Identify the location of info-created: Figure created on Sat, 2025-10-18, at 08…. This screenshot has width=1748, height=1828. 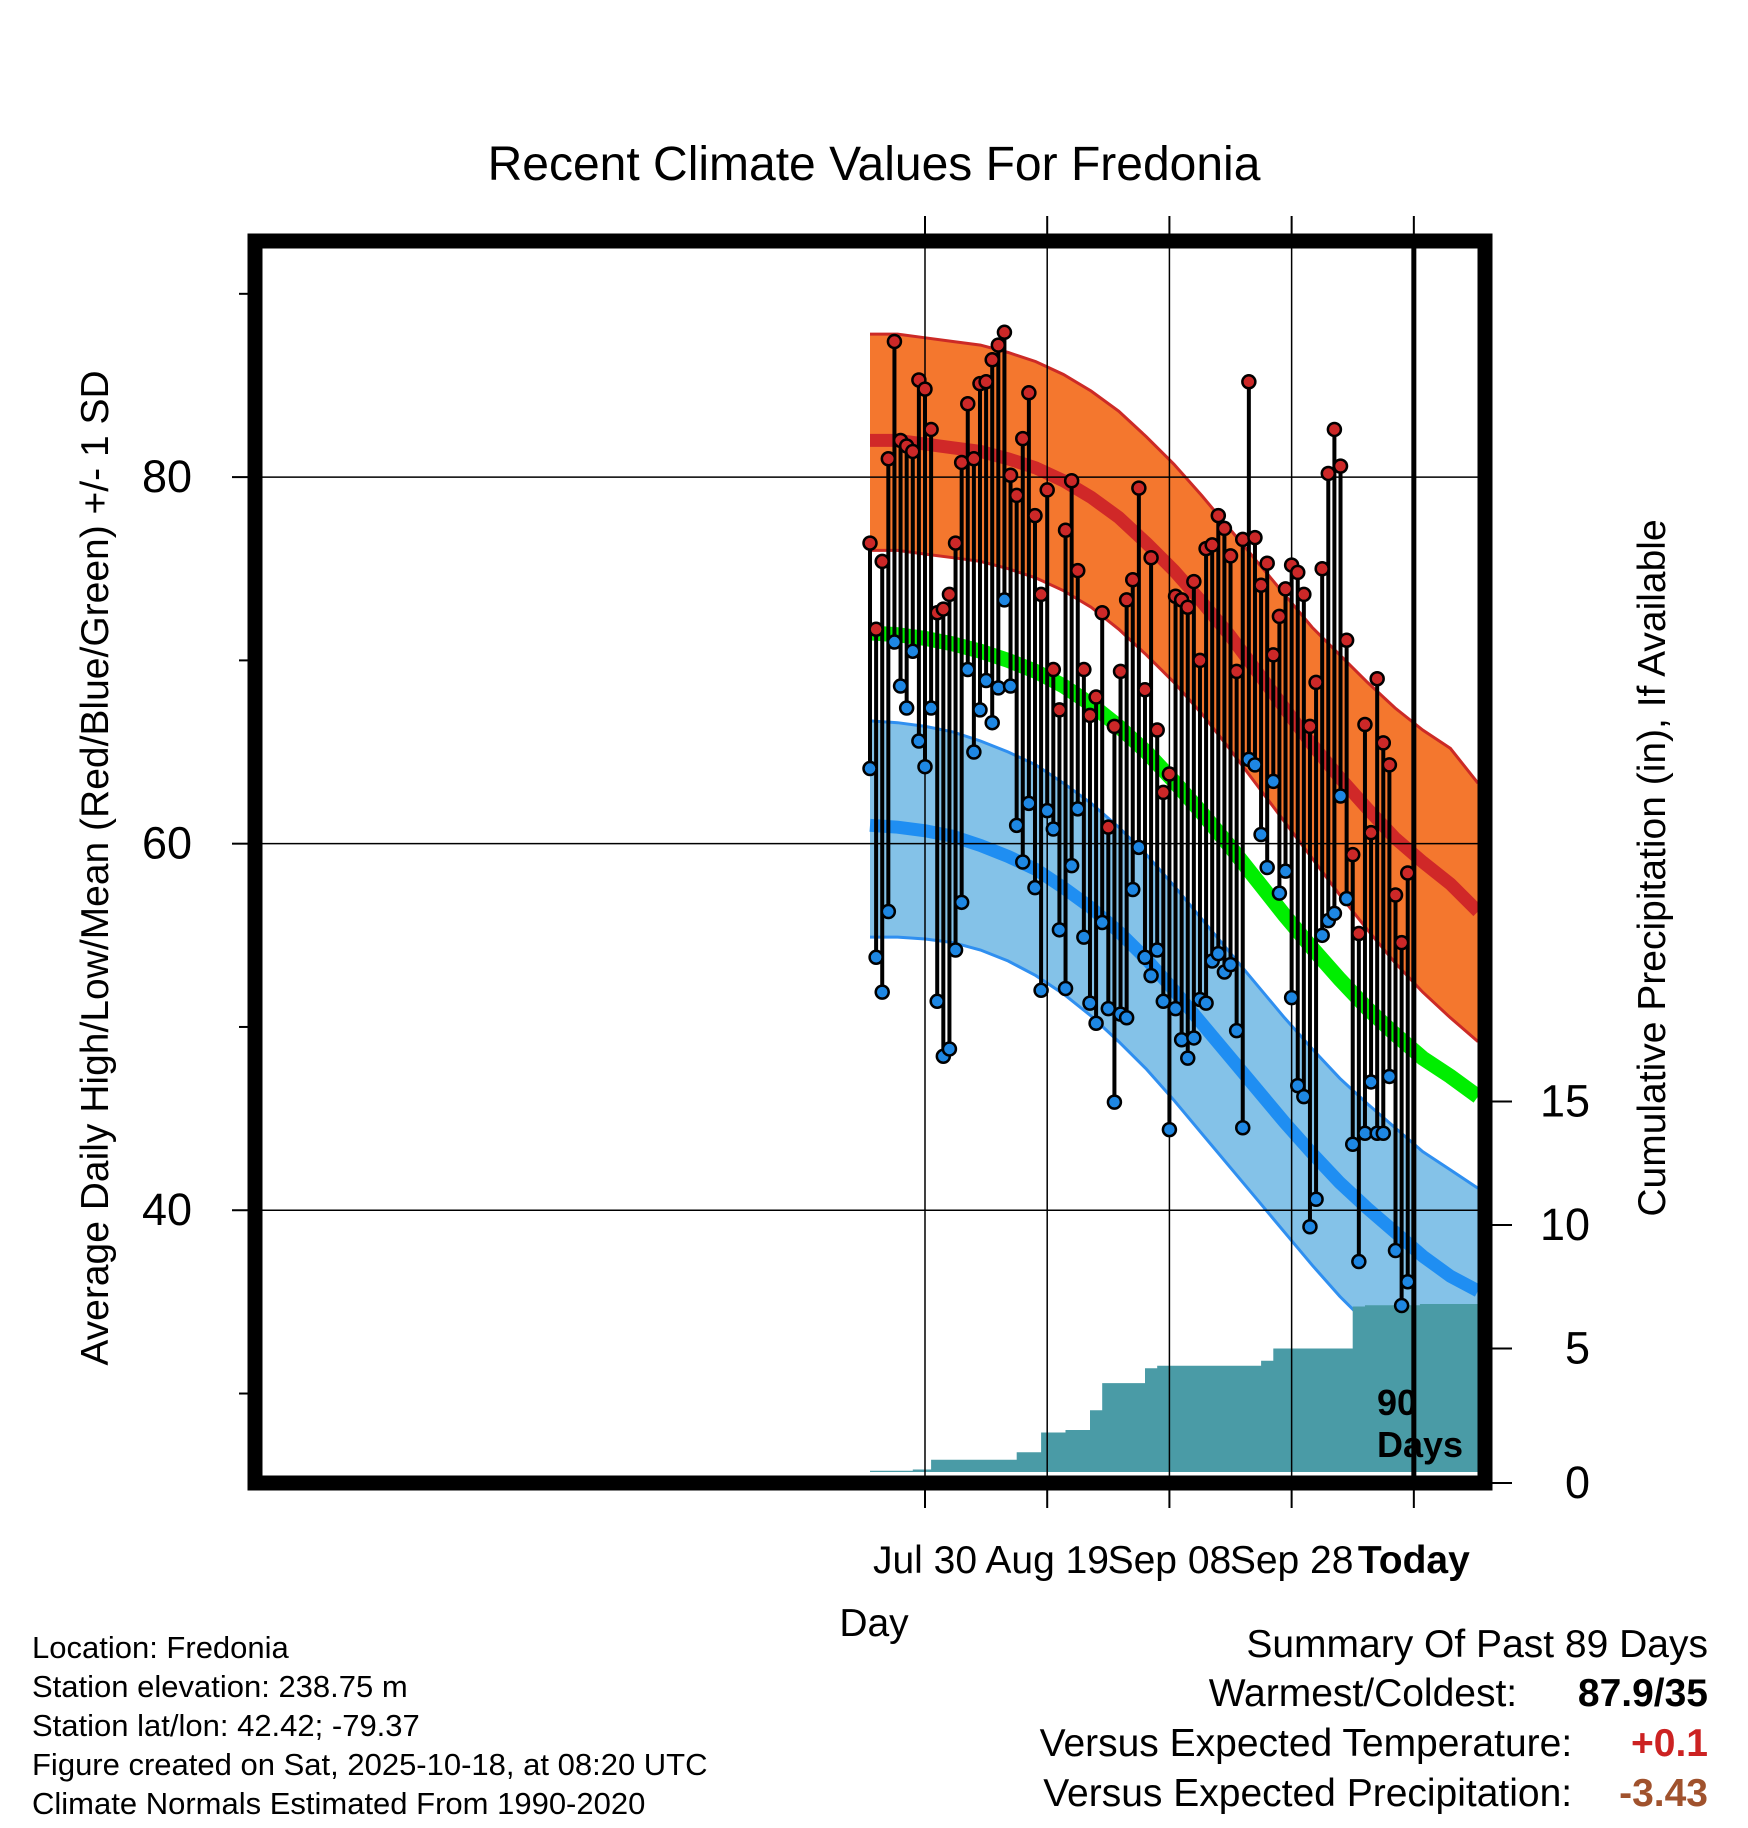
(370, 1764).